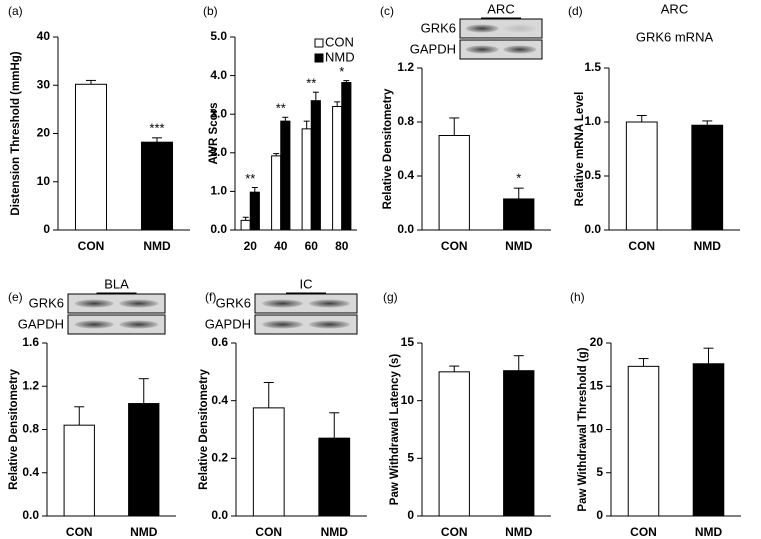 This screenshot has height=539, width=761. Describe the element at coordinates (214, 134) in the screenshot. I see `y-axis-label: AWR Scors` at that location.